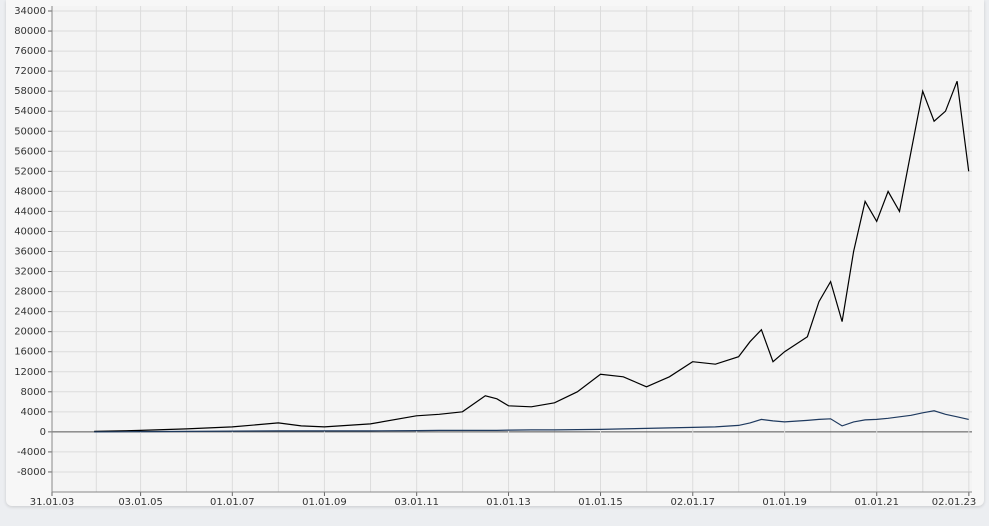  I want to click on x-tick-label: 01.01.15, so click(600, 502).